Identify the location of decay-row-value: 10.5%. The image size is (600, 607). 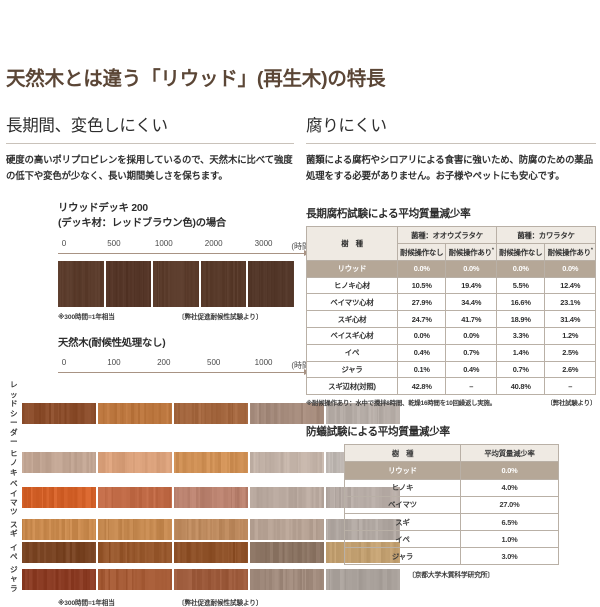
(421, 285).